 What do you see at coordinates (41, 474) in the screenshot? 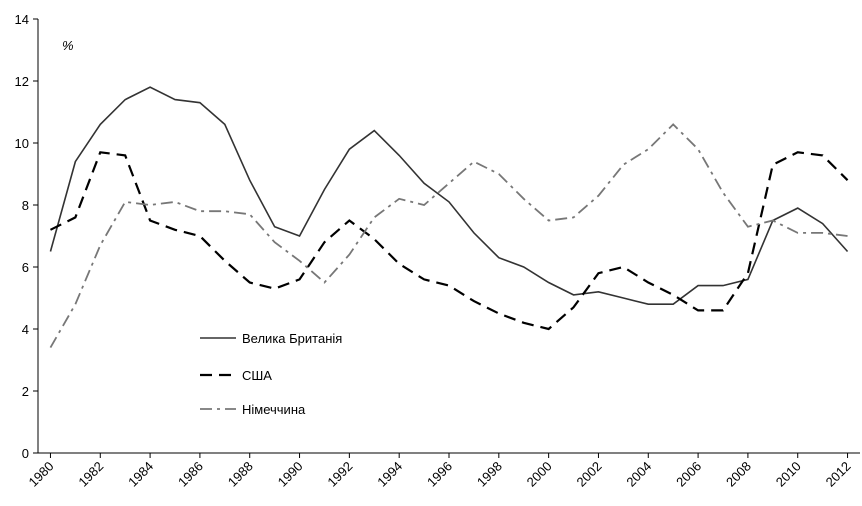
I see `x-tick-label: 1980` at bounding box center [41, 474].